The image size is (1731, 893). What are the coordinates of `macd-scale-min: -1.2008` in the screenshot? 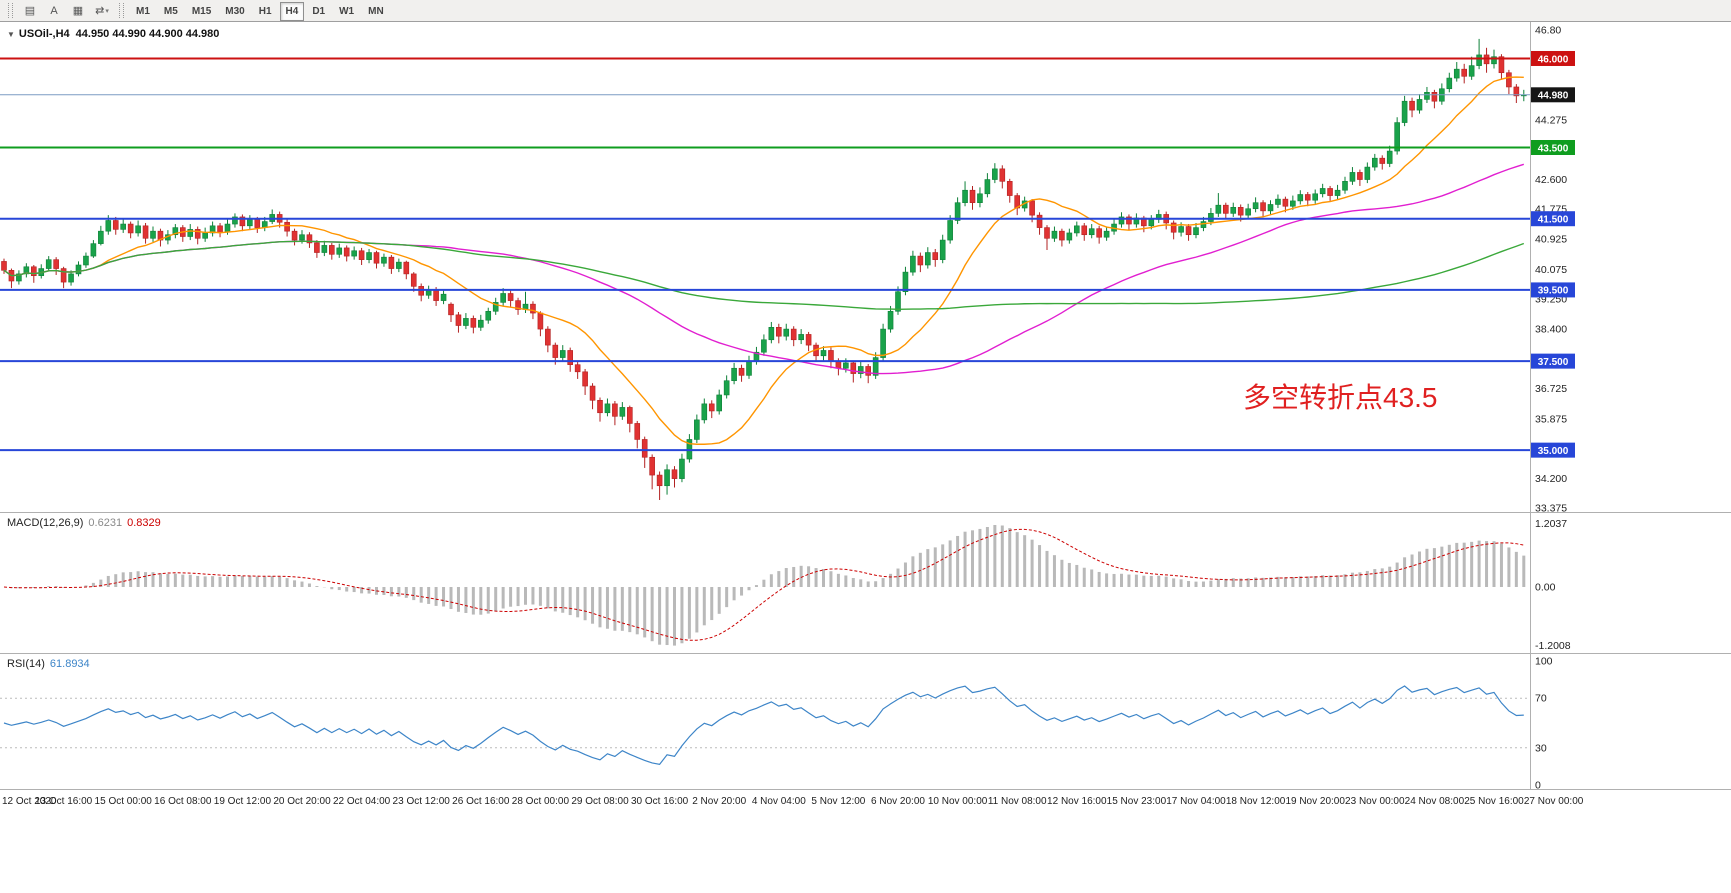 It's located at (1553, 646).